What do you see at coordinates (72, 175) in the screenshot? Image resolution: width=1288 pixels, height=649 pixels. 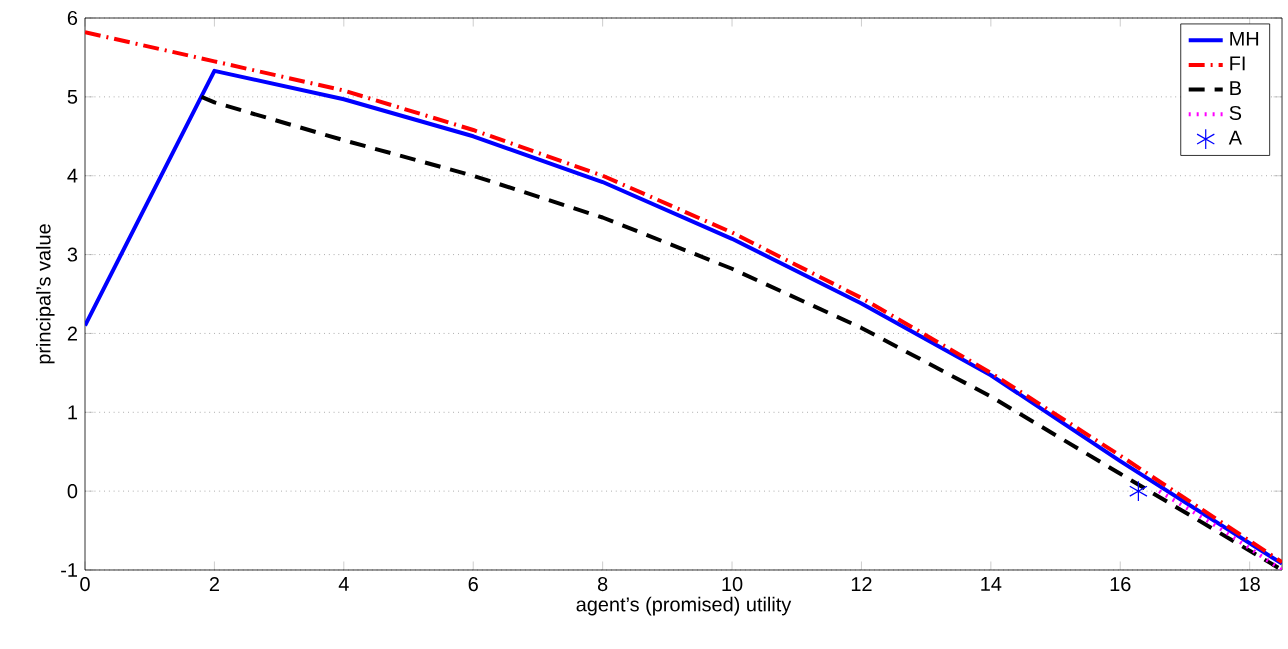 I see `y-tick-label: 4` at bounding box center [72, 175].